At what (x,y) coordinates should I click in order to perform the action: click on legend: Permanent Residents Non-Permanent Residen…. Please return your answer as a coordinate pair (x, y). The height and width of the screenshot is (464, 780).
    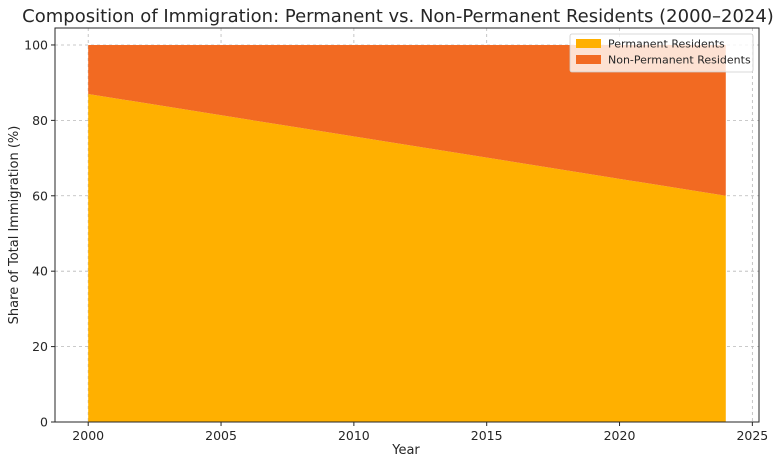
    Looking at the image, I should click on (661, 53).